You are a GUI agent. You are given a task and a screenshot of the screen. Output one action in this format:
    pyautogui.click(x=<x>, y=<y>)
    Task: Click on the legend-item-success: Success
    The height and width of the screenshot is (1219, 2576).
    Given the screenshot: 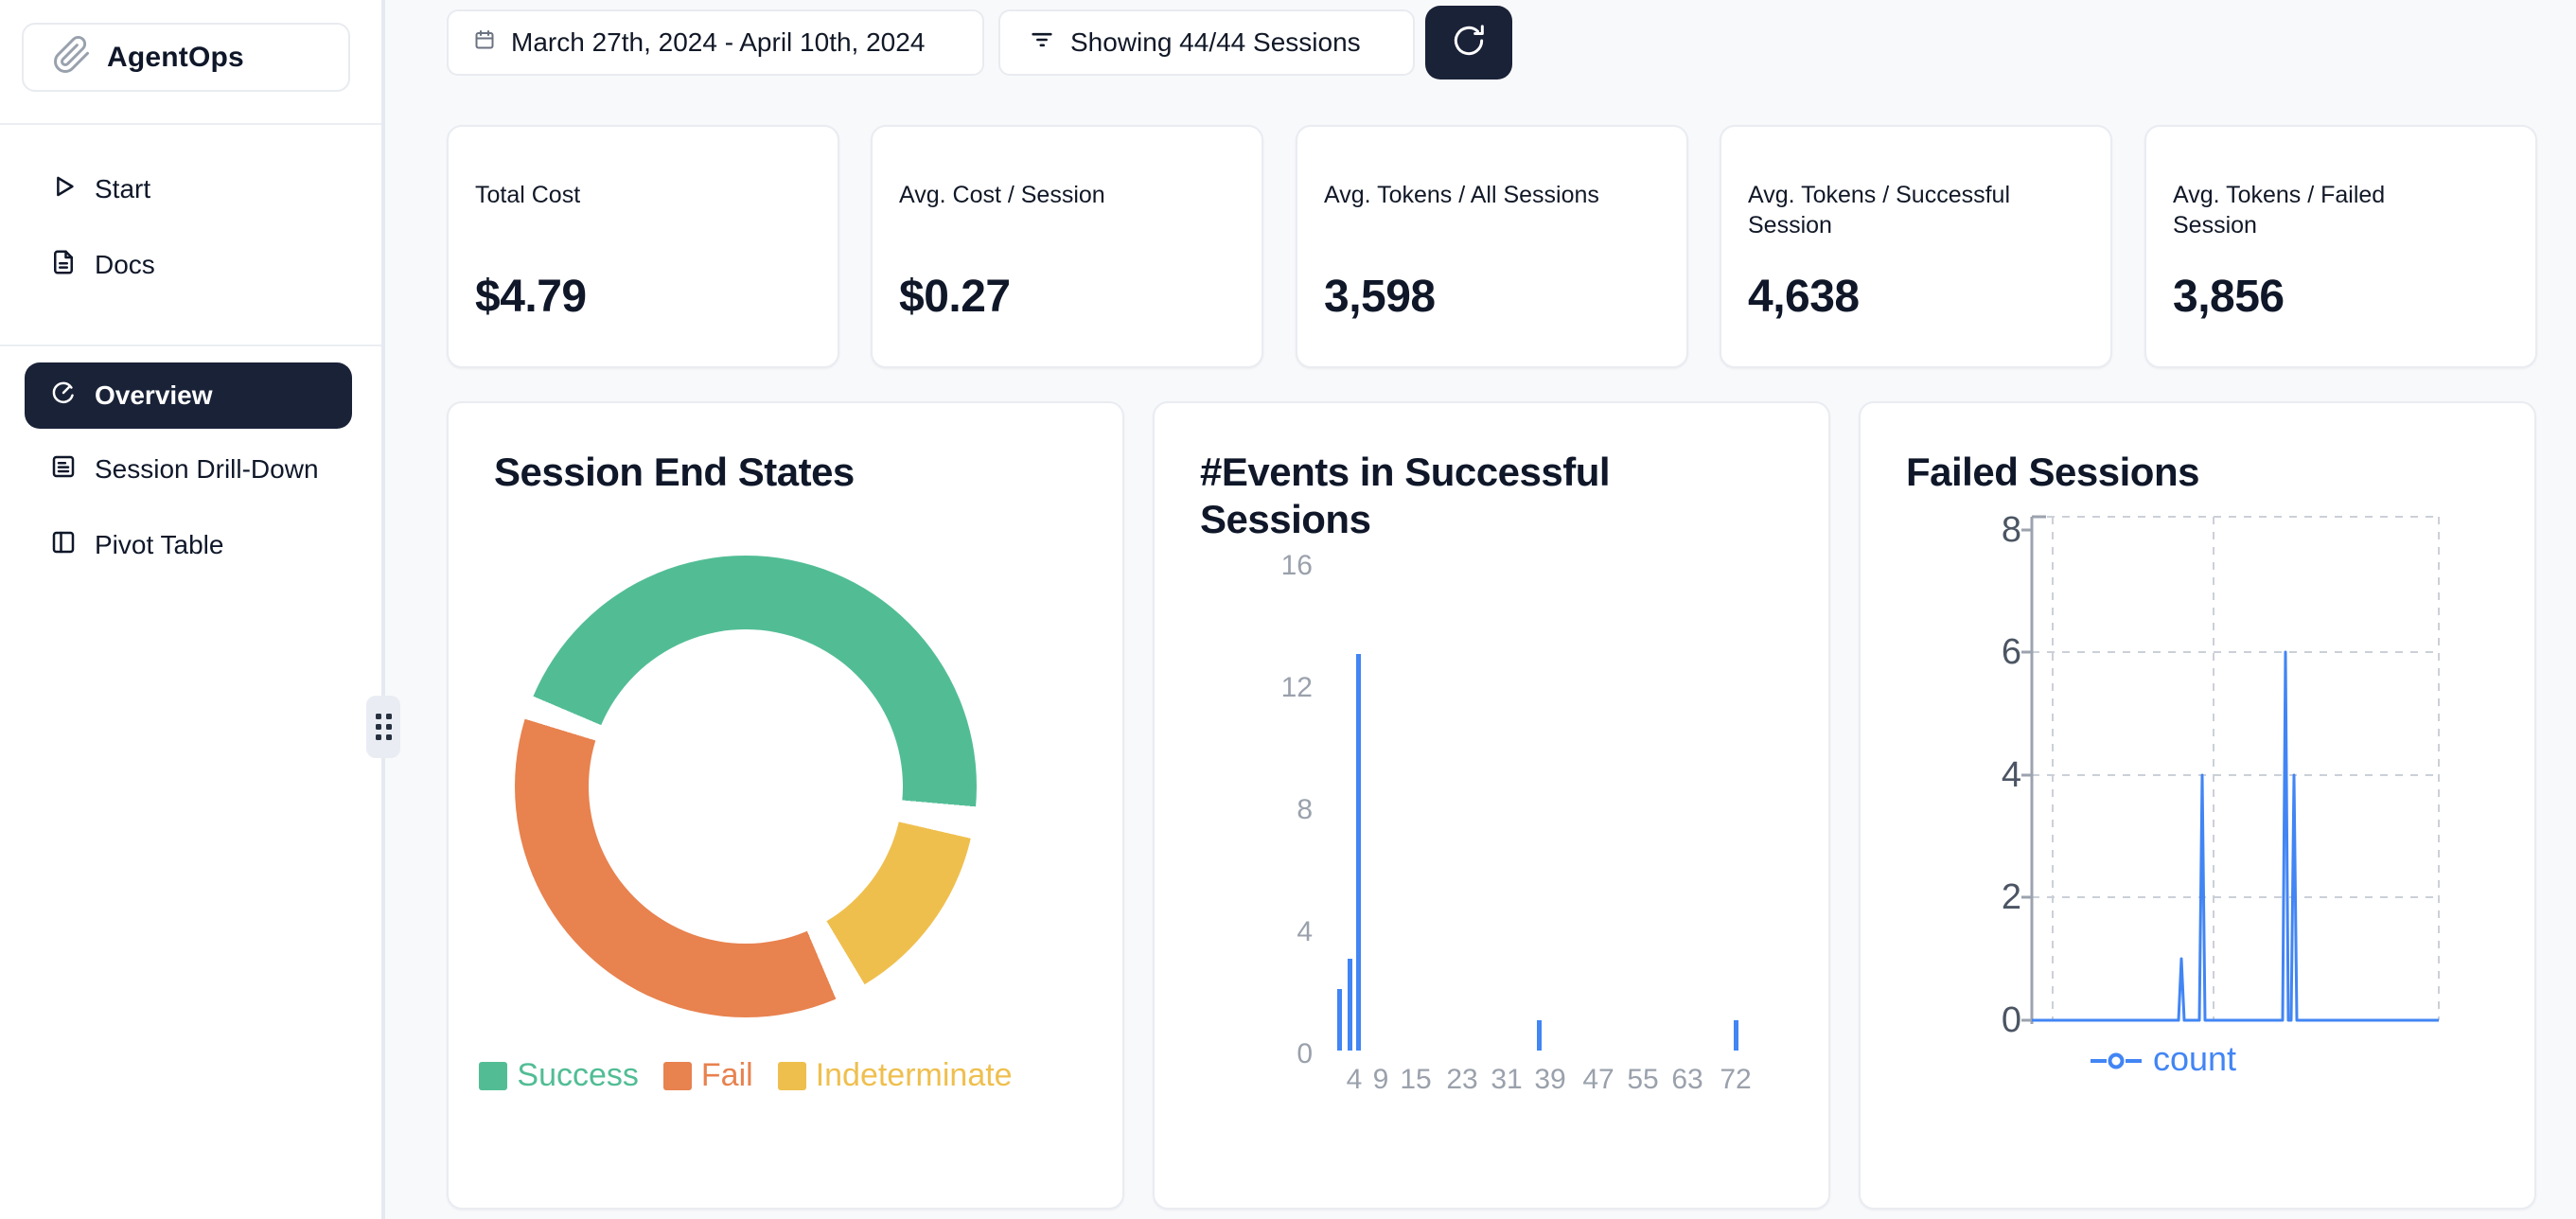 What is the action you would take?
    pyautogui.click(x=559, y=1075)
    